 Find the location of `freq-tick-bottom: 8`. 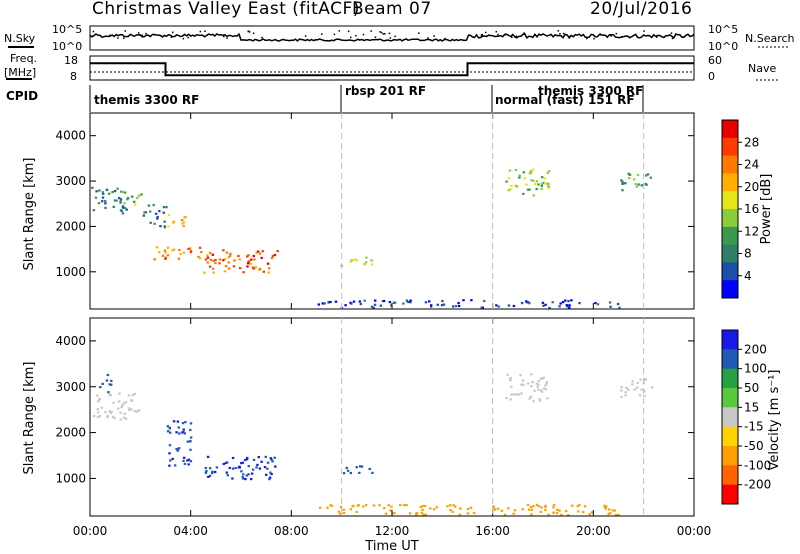

freq-tick-bottom: 8 is located at coordinates (73, 76).